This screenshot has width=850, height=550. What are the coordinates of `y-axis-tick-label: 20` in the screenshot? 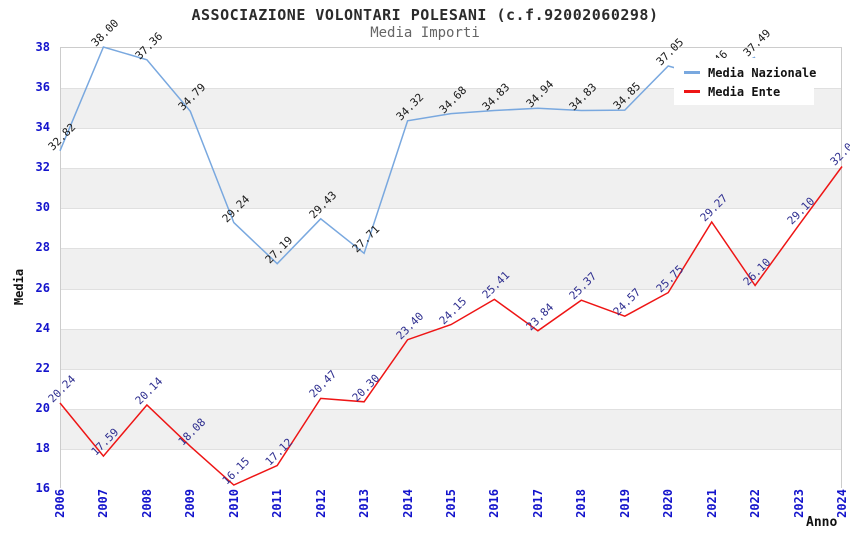 It's located at (42, 407).